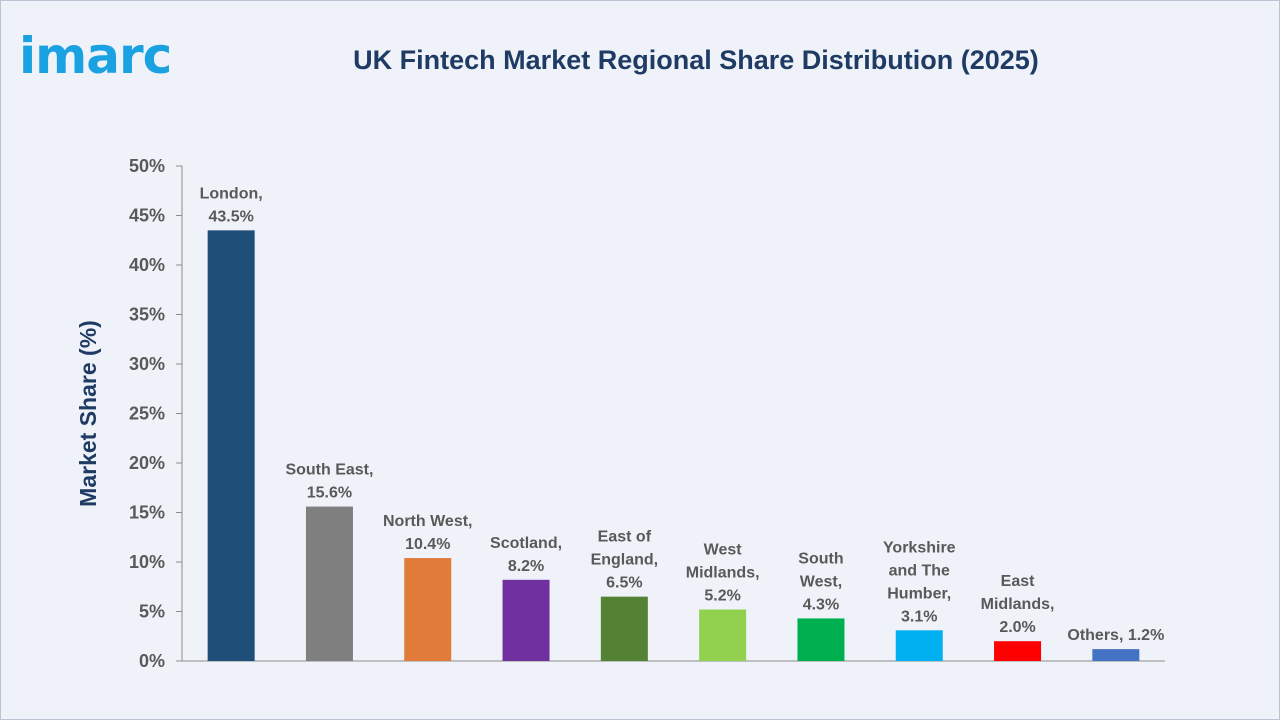 This screenshot has width=1280, height=720. Describe the element at coordinates (147, 166) in the screenshot. I see `y-tick-label: 50%` at that location.